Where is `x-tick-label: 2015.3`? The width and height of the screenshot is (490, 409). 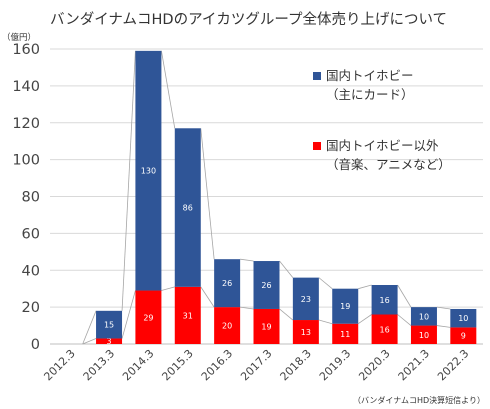
x-tick-label: 2015.3 is located at coordinates (177, 365).